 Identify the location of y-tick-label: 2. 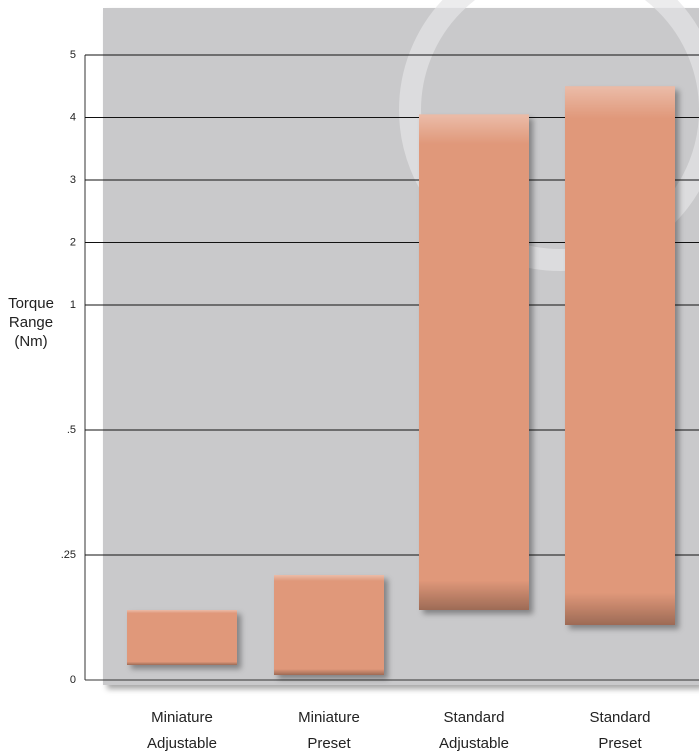
(73, 242).